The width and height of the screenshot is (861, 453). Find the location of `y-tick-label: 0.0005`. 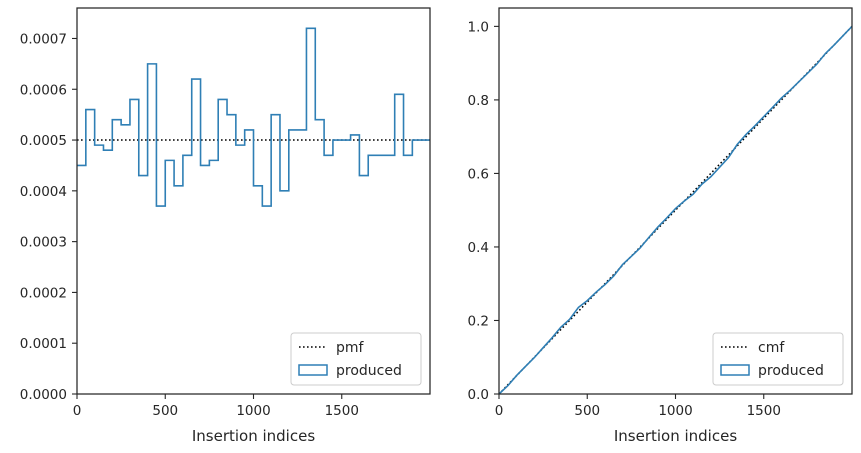

y-tick-label: 0.0005 is located at coordinates (43, 141).